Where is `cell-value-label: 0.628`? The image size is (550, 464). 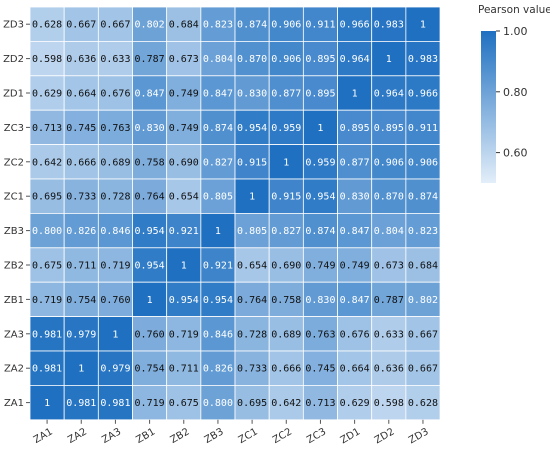 cell-value-label: 0.628 is located at coordinates (47, 25).